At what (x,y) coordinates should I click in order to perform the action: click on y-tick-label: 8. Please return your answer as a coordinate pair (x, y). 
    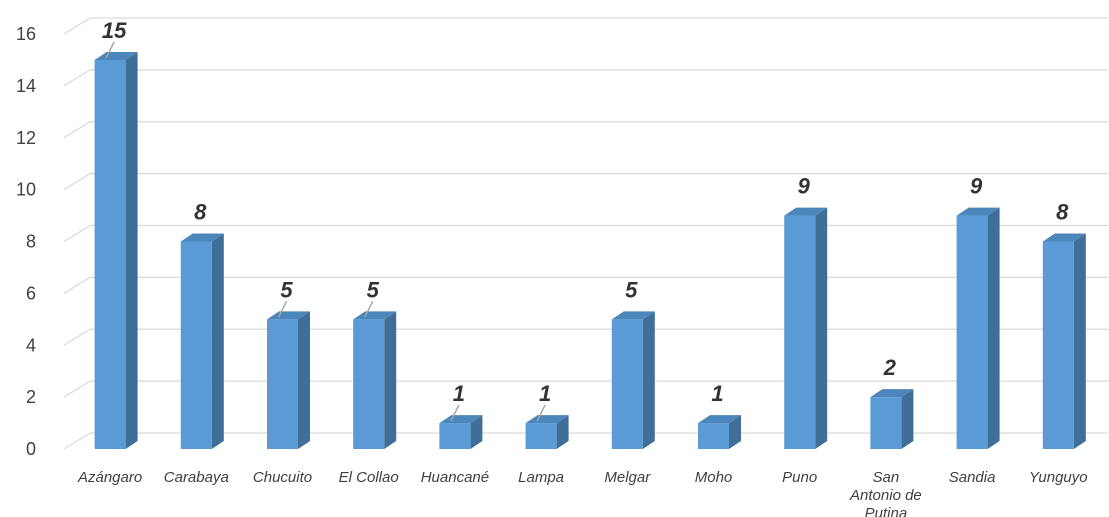
    Looking at the image, I should click on (31, 242).